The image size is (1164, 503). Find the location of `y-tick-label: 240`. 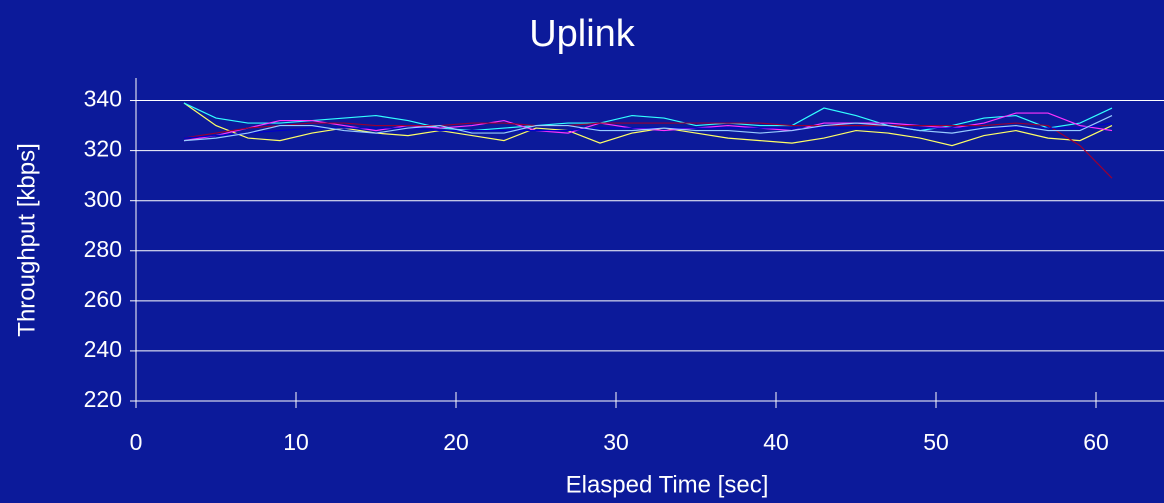

y-tick-label: 240 is located at coordinates (103, 349).